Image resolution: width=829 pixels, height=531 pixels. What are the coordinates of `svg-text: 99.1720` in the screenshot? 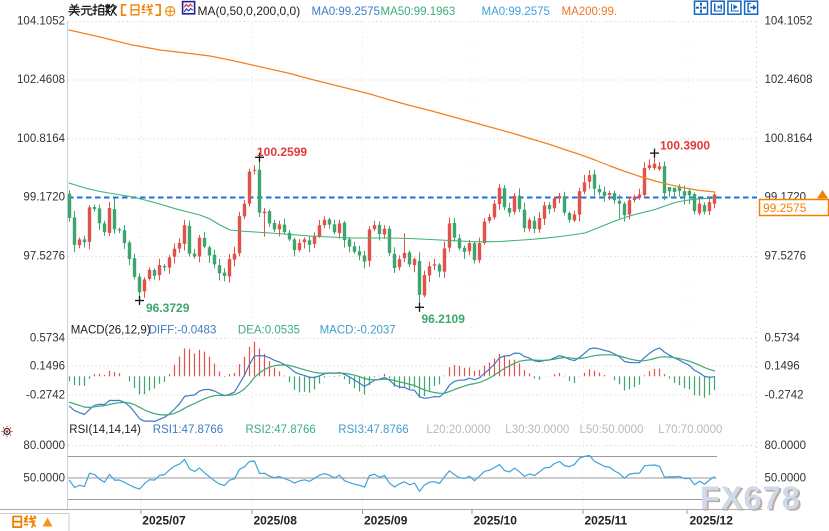 It's located at (44, 198).